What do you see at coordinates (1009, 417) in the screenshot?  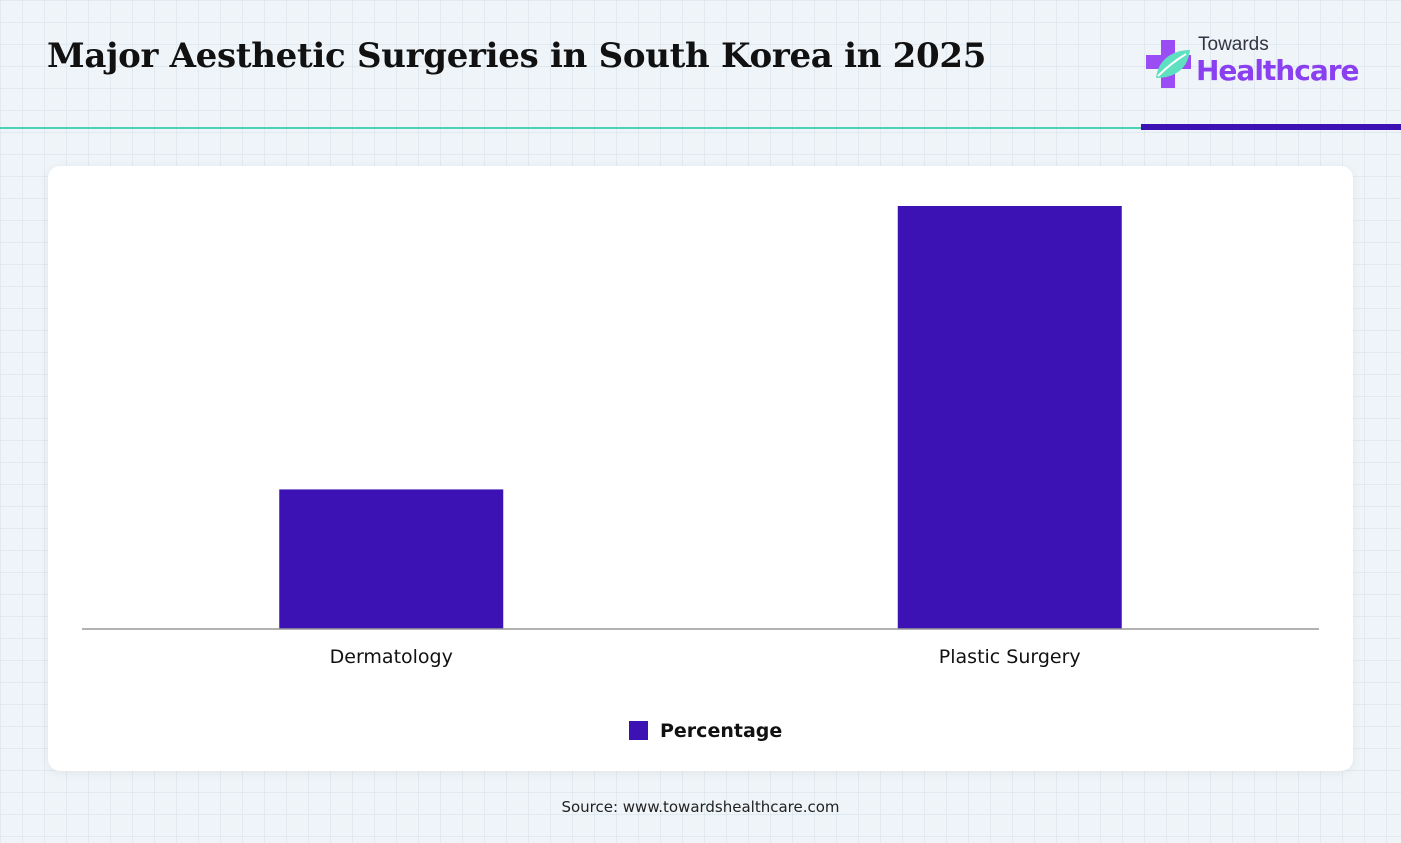 I see `bar-plastic-surgery` at bounding box center [1009, 417].